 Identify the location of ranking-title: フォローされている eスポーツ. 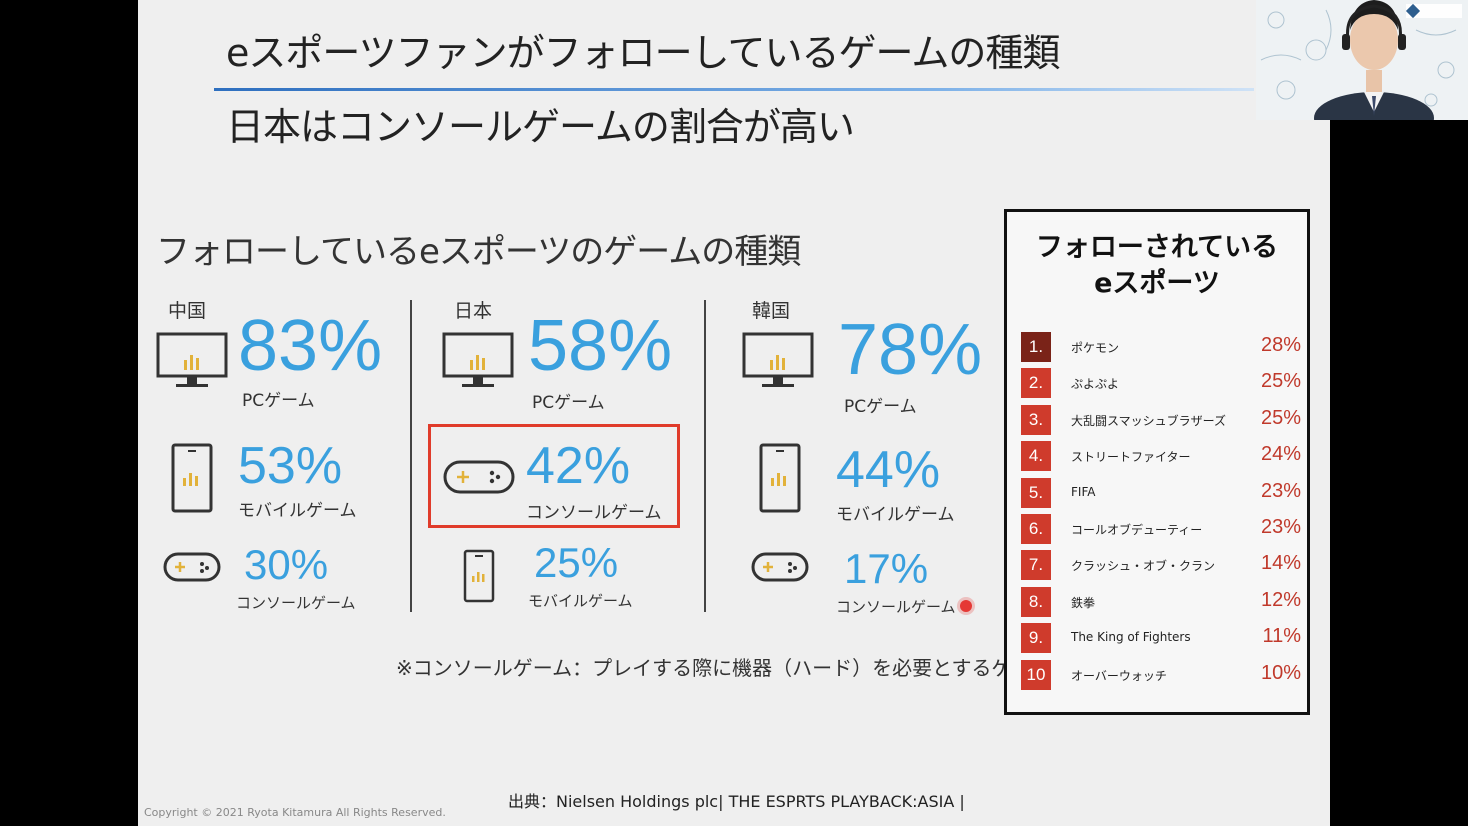
(1157, 266).